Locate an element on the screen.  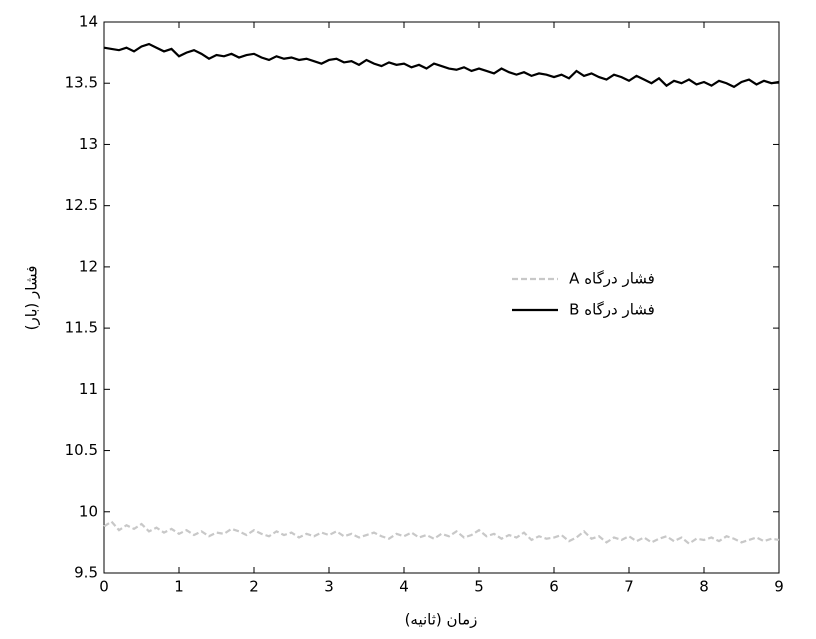
y-tick-label: 10 is located at coordinates (88, 511).